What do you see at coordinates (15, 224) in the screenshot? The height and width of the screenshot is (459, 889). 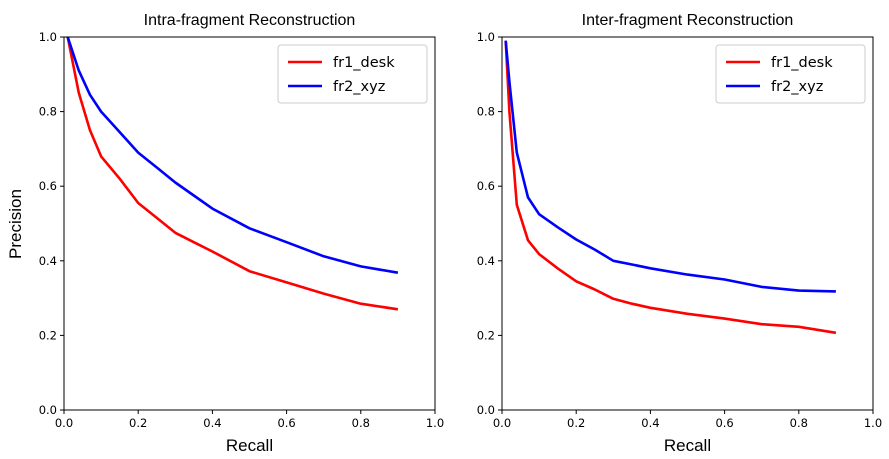 I see `y-axis-label: Precision` at bounding box center [15, 224].